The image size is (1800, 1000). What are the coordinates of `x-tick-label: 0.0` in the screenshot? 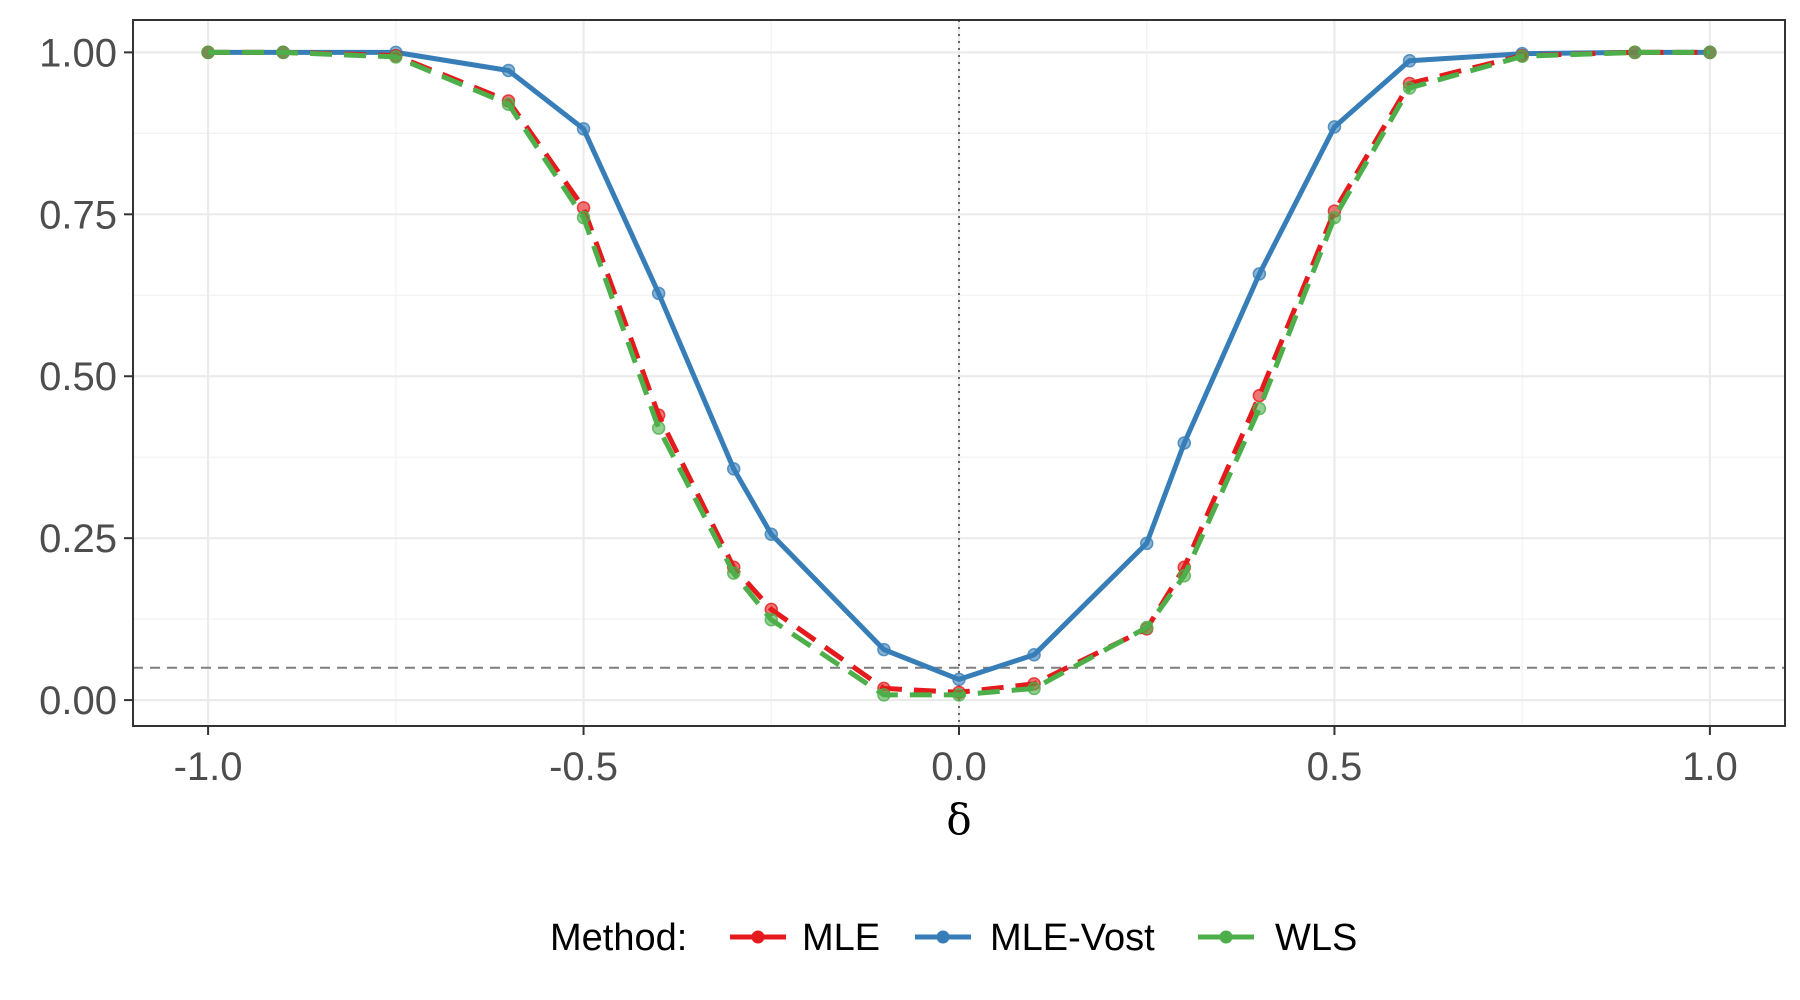 It's located at (959, 767).